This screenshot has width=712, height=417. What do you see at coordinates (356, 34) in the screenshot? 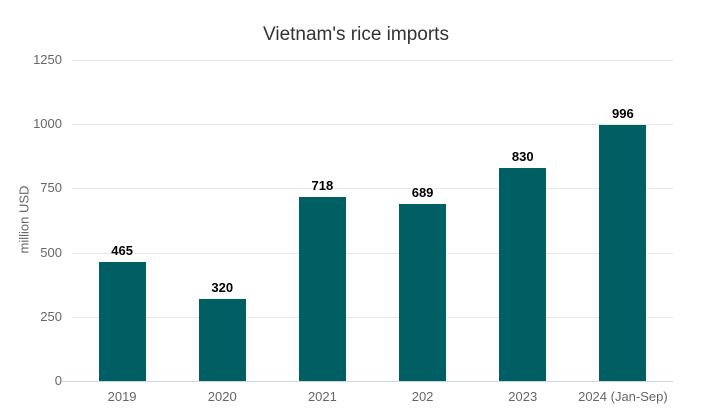
I see `chart-title: Vietnam's rice imports` at bounding box center [356, 34].